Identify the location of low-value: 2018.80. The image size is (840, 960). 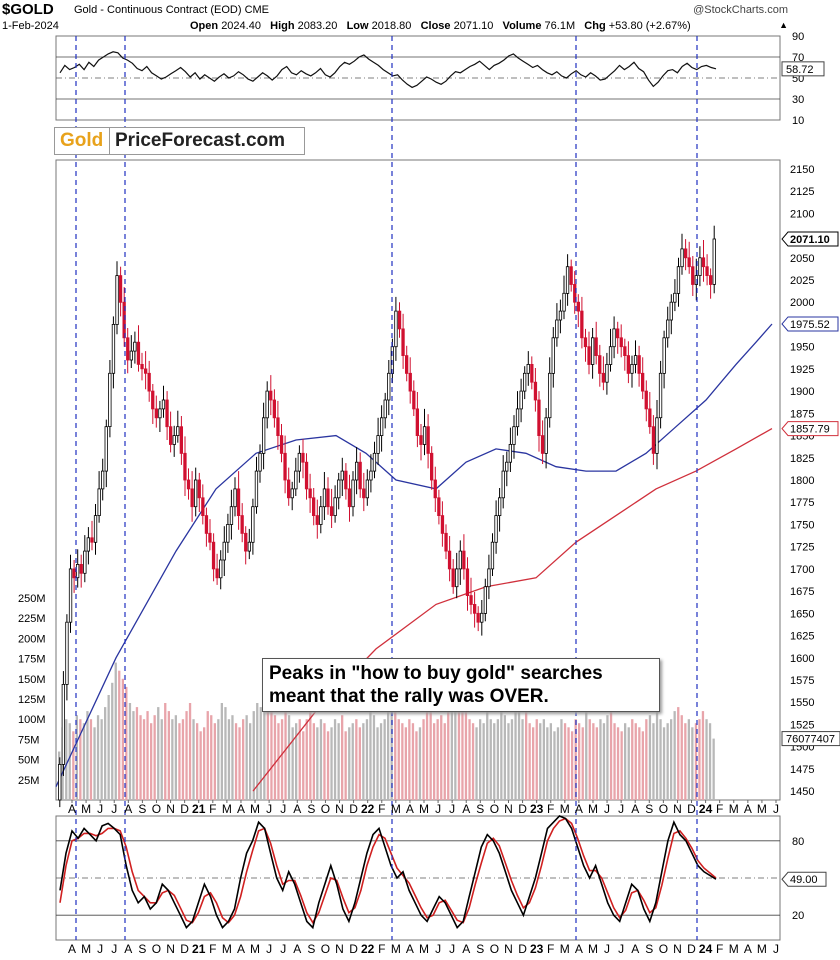
(391, 26).